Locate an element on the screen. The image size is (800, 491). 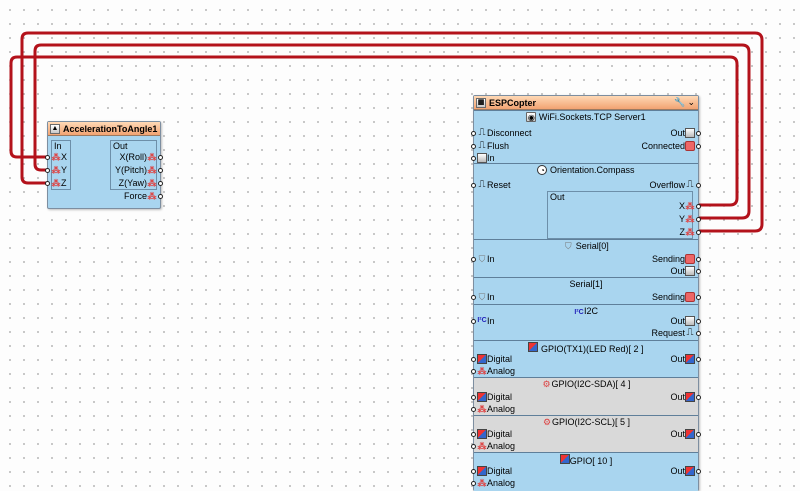
pin-disconnect: Disconnect is located at coordinates (501, 133).